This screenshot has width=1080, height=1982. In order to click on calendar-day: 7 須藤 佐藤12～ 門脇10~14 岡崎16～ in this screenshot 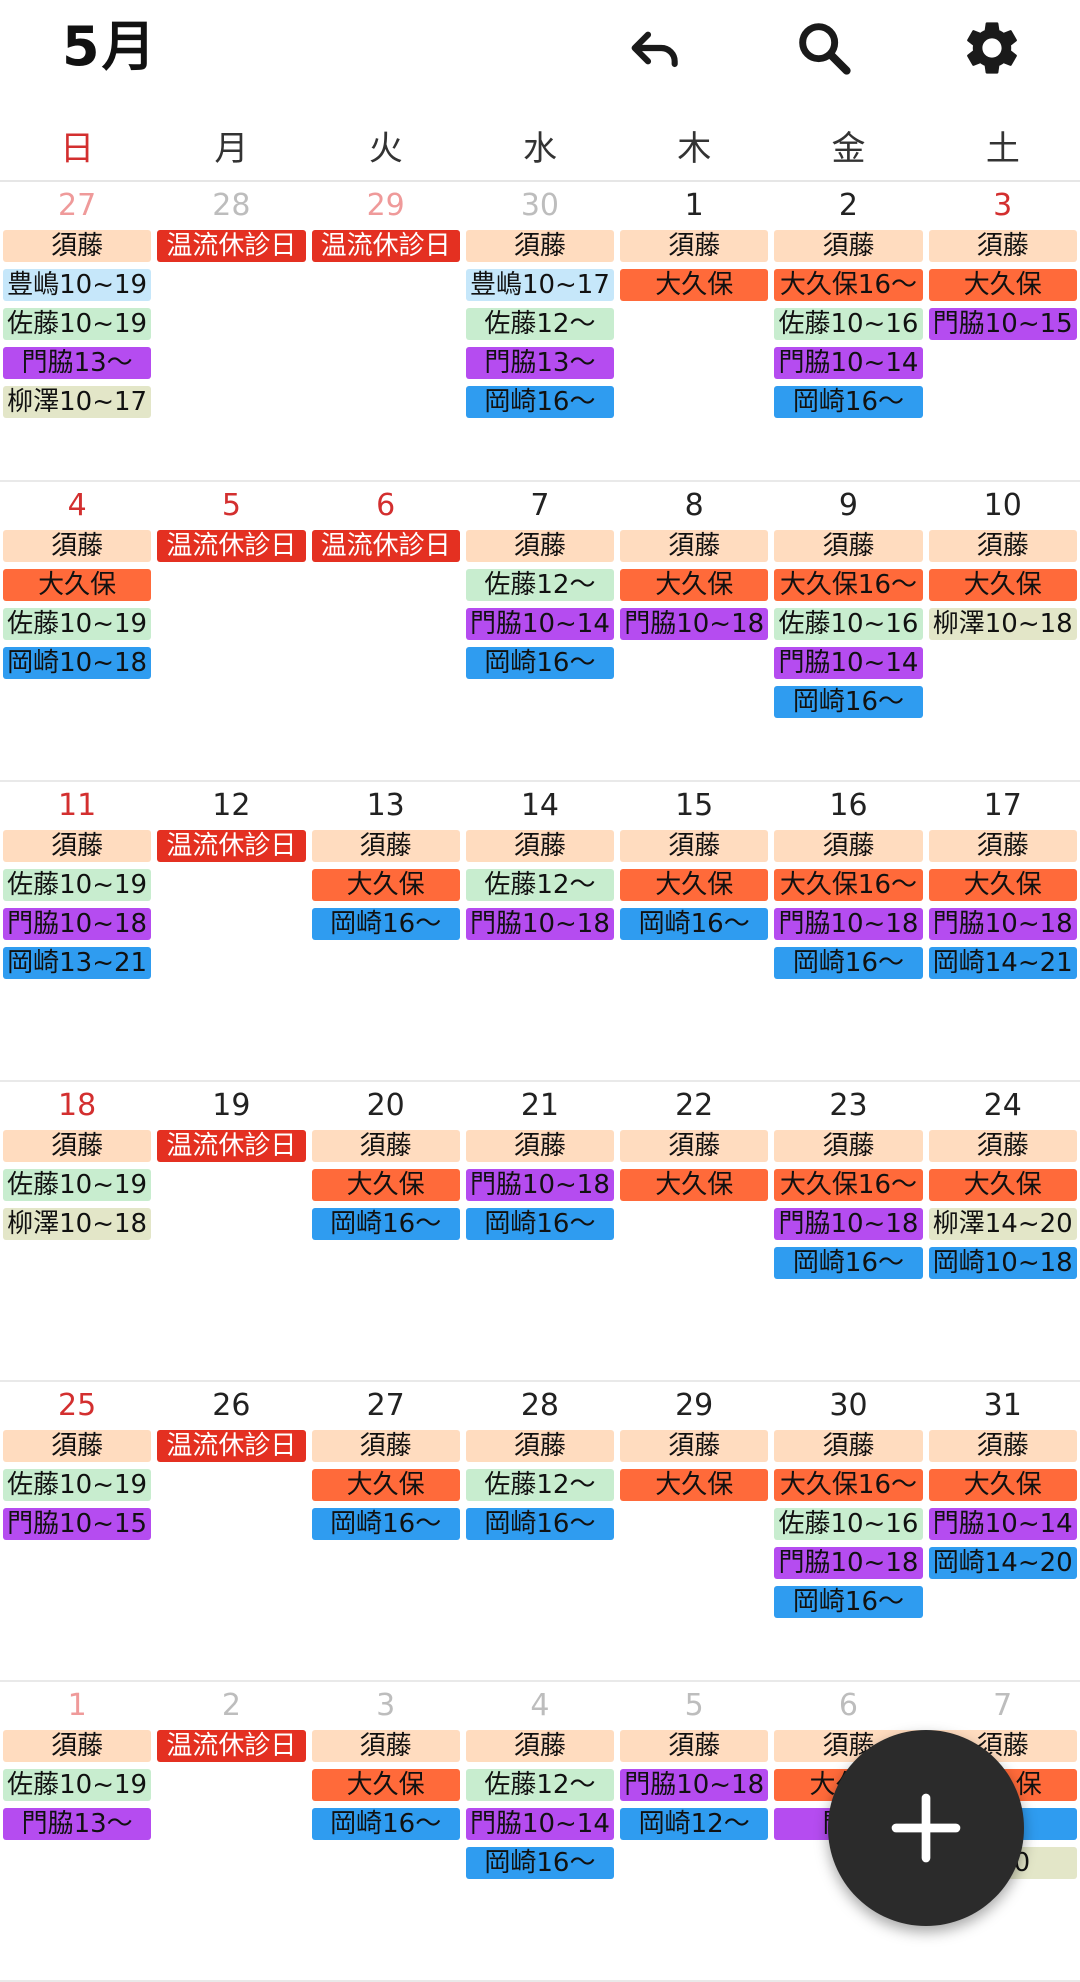, I will do `click(540, 631)`.